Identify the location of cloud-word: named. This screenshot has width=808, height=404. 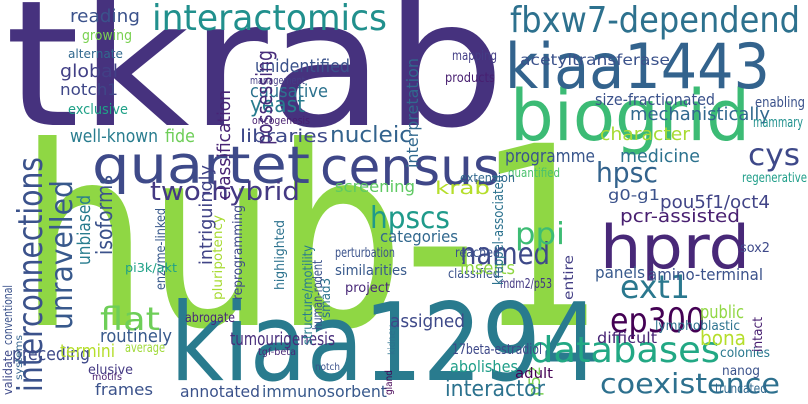
(505, 254).